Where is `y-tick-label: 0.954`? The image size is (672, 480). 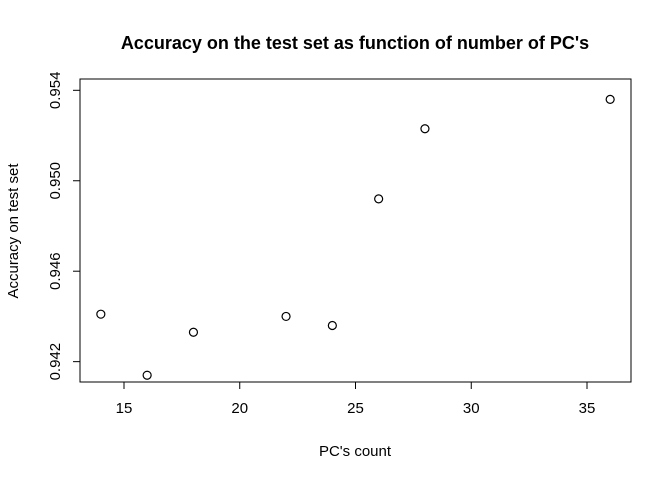
y-tick-label: 0.954 is located at coordinates (55, 91).